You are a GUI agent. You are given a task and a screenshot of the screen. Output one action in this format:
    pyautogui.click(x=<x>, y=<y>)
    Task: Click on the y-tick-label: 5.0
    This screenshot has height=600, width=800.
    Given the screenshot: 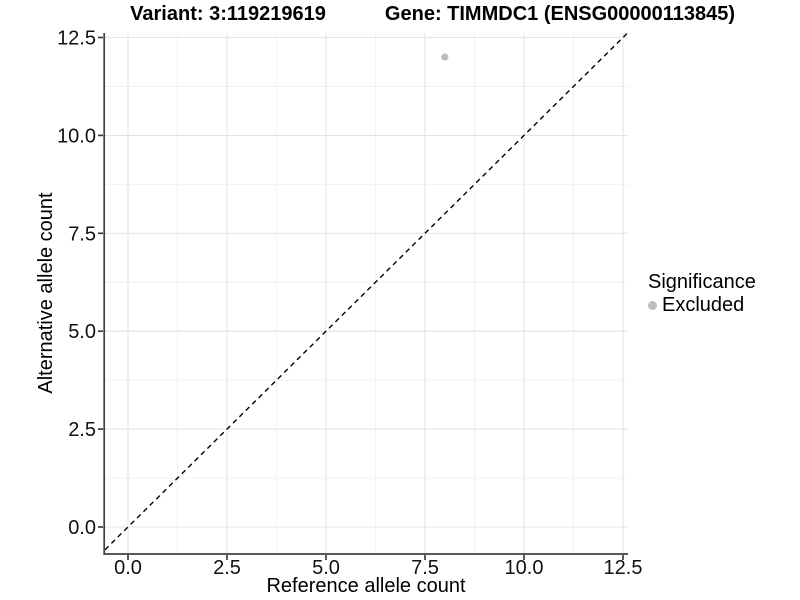 What is the action you would take?
    pyautogui.click(x=82, y=332)
    